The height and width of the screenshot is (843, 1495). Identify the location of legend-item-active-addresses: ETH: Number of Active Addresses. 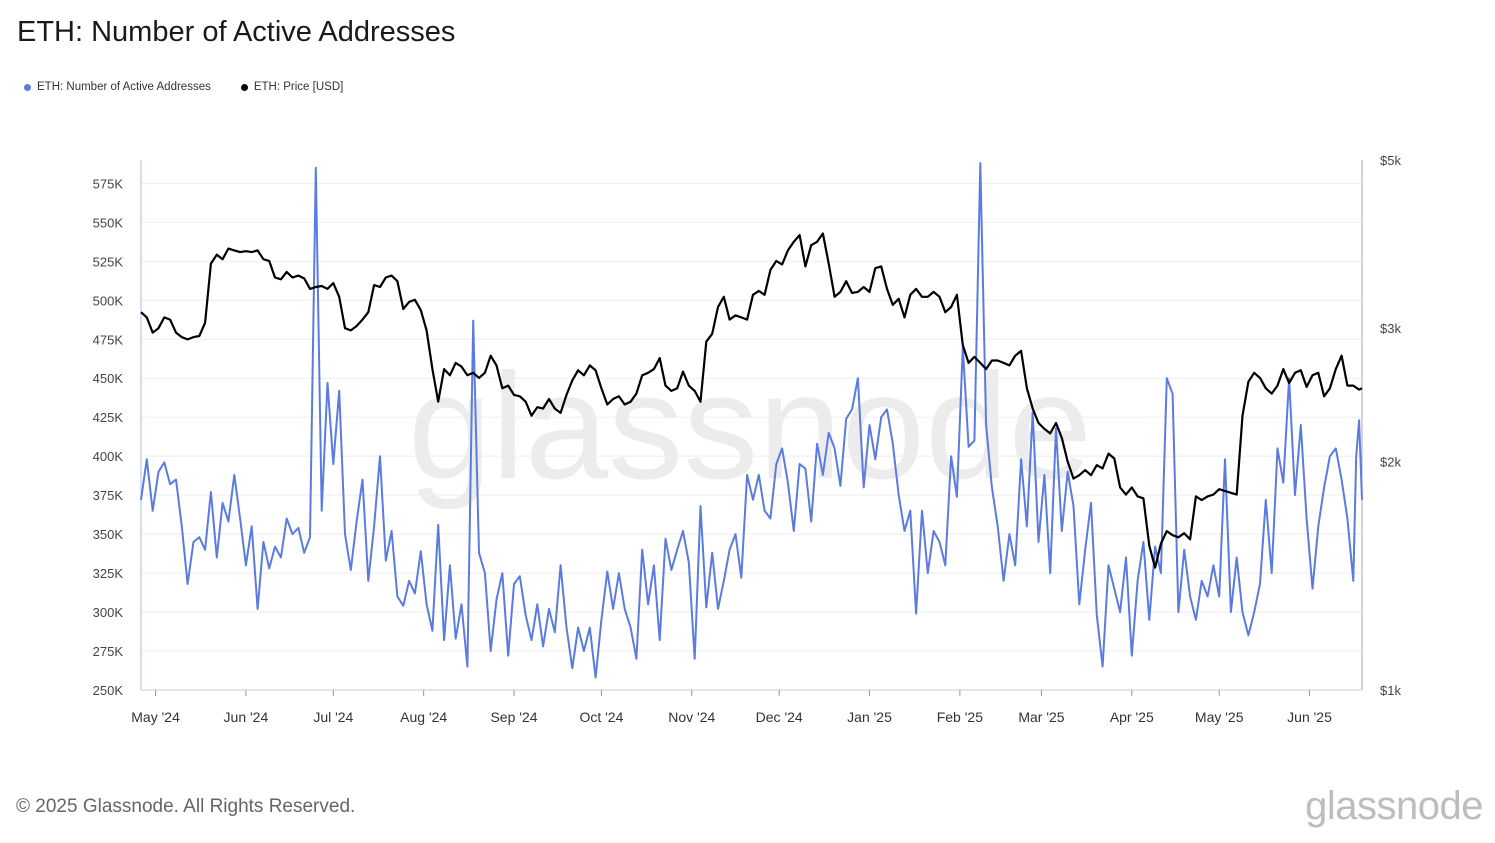
(117, 87).